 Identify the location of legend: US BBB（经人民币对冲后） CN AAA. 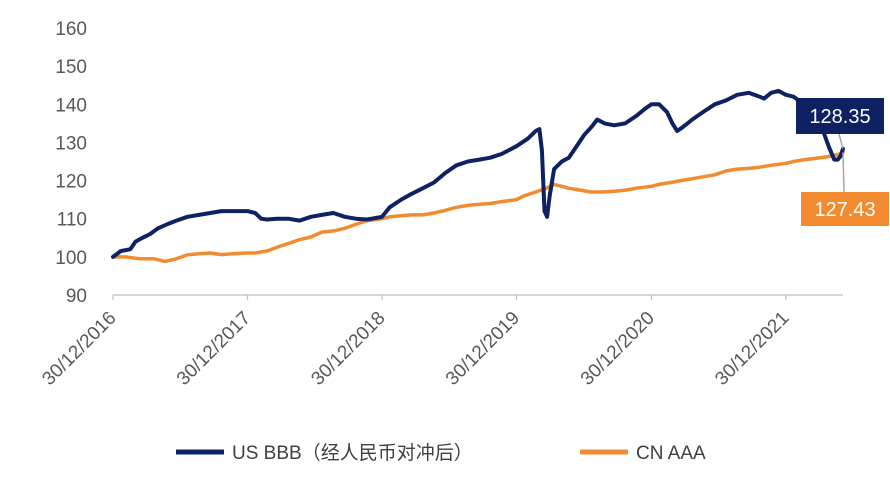
(441, 453).